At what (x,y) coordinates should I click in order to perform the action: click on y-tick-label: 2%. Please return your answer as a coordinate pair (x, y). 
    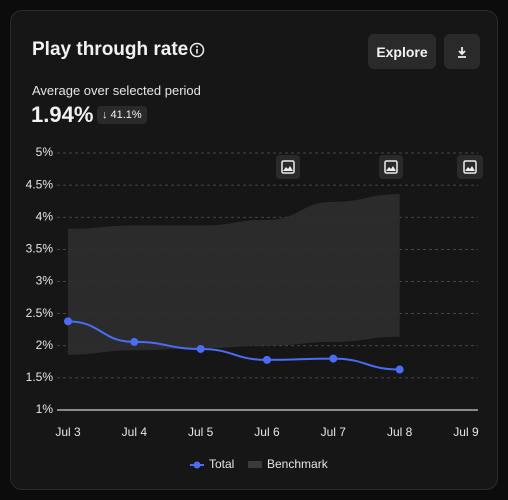
    Looking at the image, I should click on (45, 345).